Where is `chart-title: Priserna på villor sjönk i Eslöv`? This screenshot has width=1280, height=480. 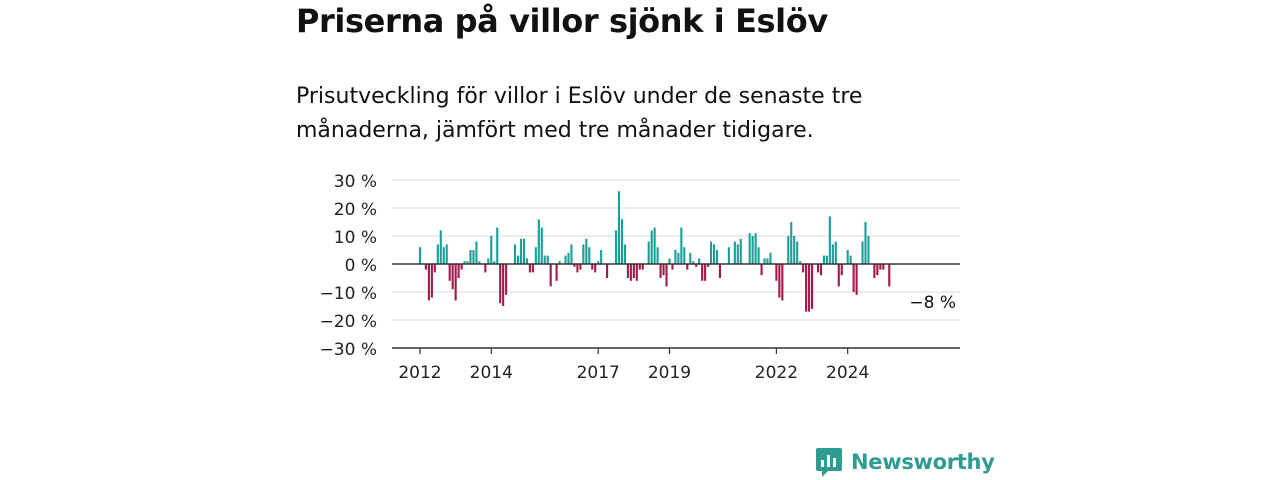 chart-title: Priserna på villor sjönk i Eslöv is located at coordinates (562, 21).